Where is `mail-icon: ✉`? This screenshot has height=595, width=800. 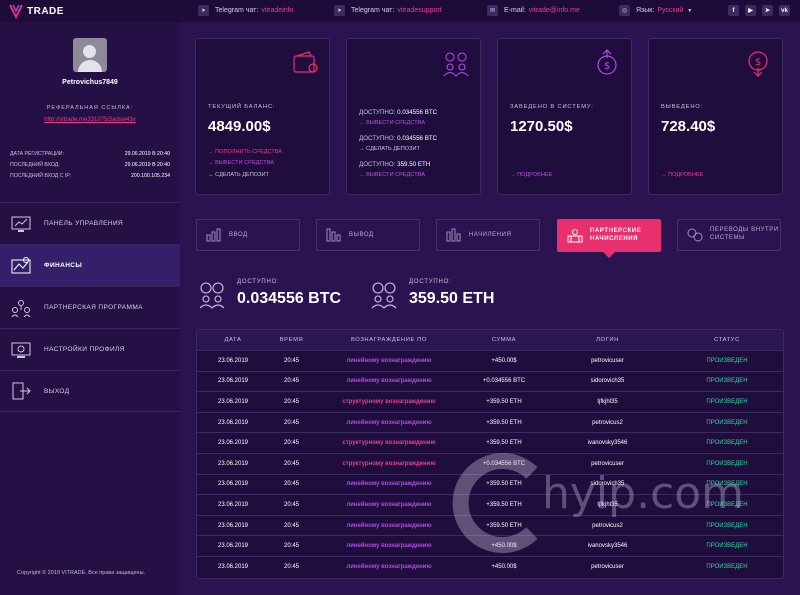
mail-icon: ✉ is located at coordinates (492, 10).